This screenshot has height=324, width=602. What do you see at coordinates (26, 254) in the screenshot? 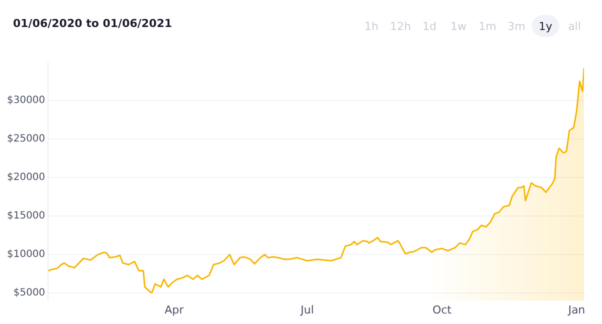
I see `y-tick-label: $10000` at bounding box center [26, 254].